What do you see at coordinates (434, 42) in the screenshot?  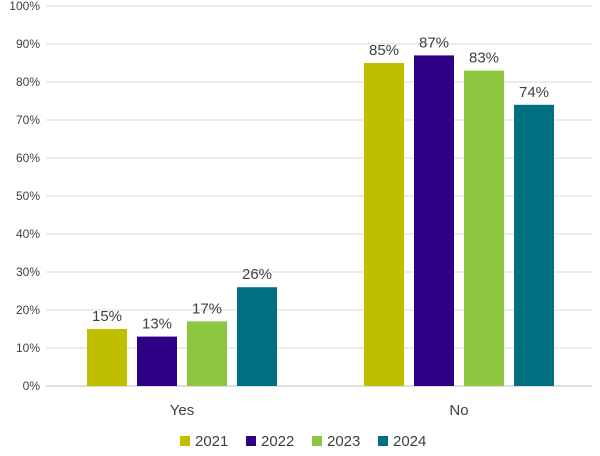 I see `data-label-no-2022: 87%` at bounding box center [434, 42].